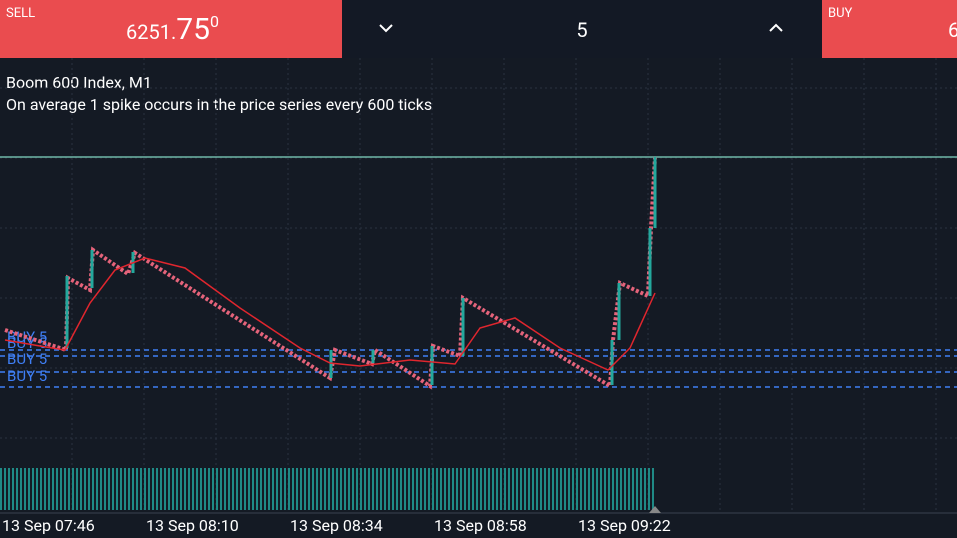 The height and width of the screenshot is (538, 957). What do you see at coordinates (776, 28) in the screenshot?
I see `increase-volume` at bounding box center [776, 28].